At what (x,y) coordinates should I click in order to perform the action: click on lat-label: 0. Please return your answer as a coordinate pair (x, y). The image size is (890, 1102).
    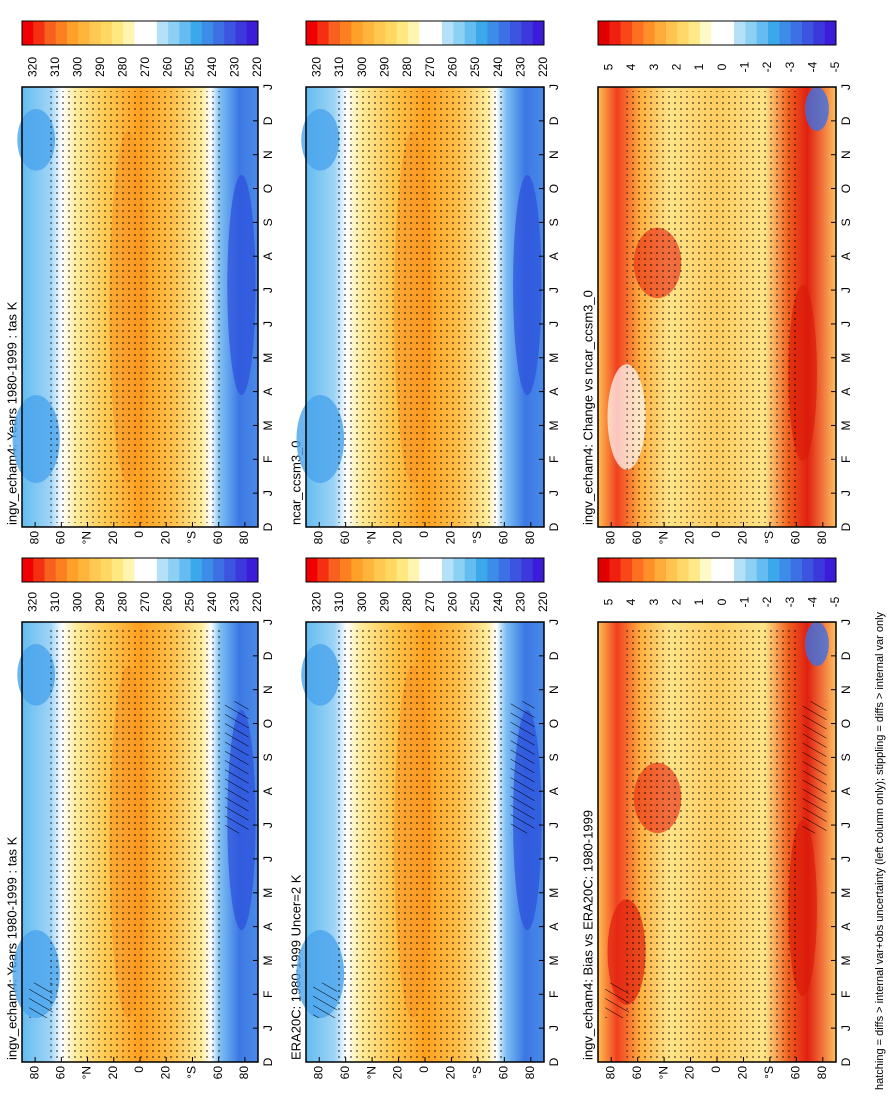
    Looking at the image, I should click on (139, 534).